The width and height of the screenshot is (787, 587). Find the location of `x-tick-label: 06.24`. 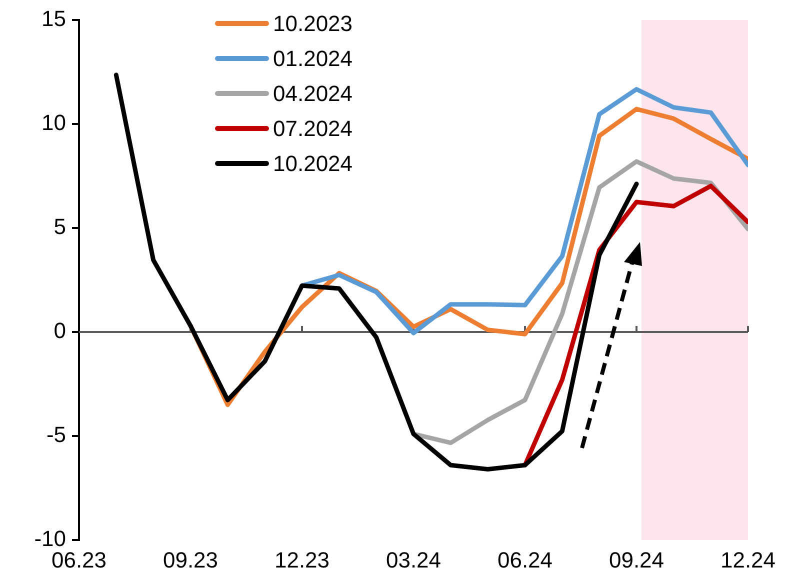

x-tick-label: 06.24 is located at coordinates (525, 559).